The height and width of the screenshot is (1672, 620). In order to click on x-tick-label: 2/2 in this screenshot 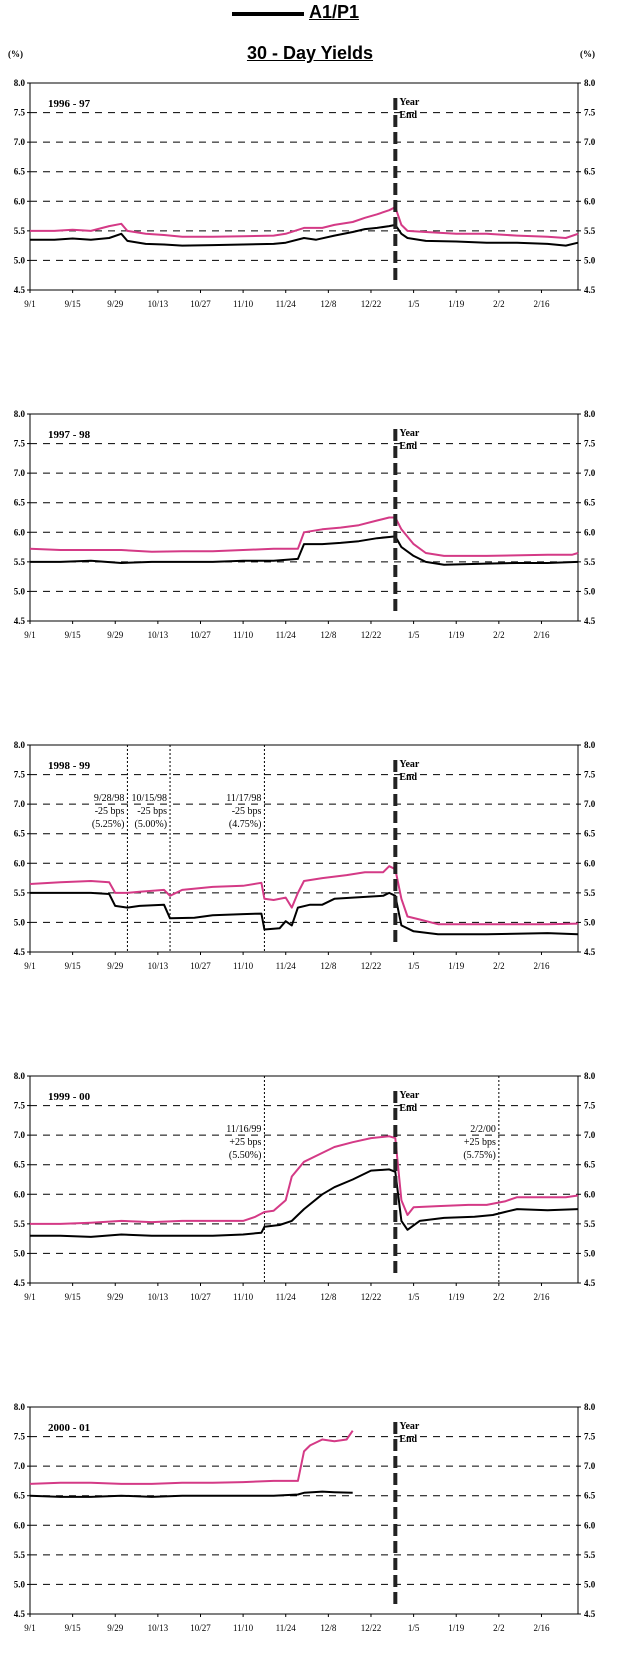, I will do `click(499, 635)`.